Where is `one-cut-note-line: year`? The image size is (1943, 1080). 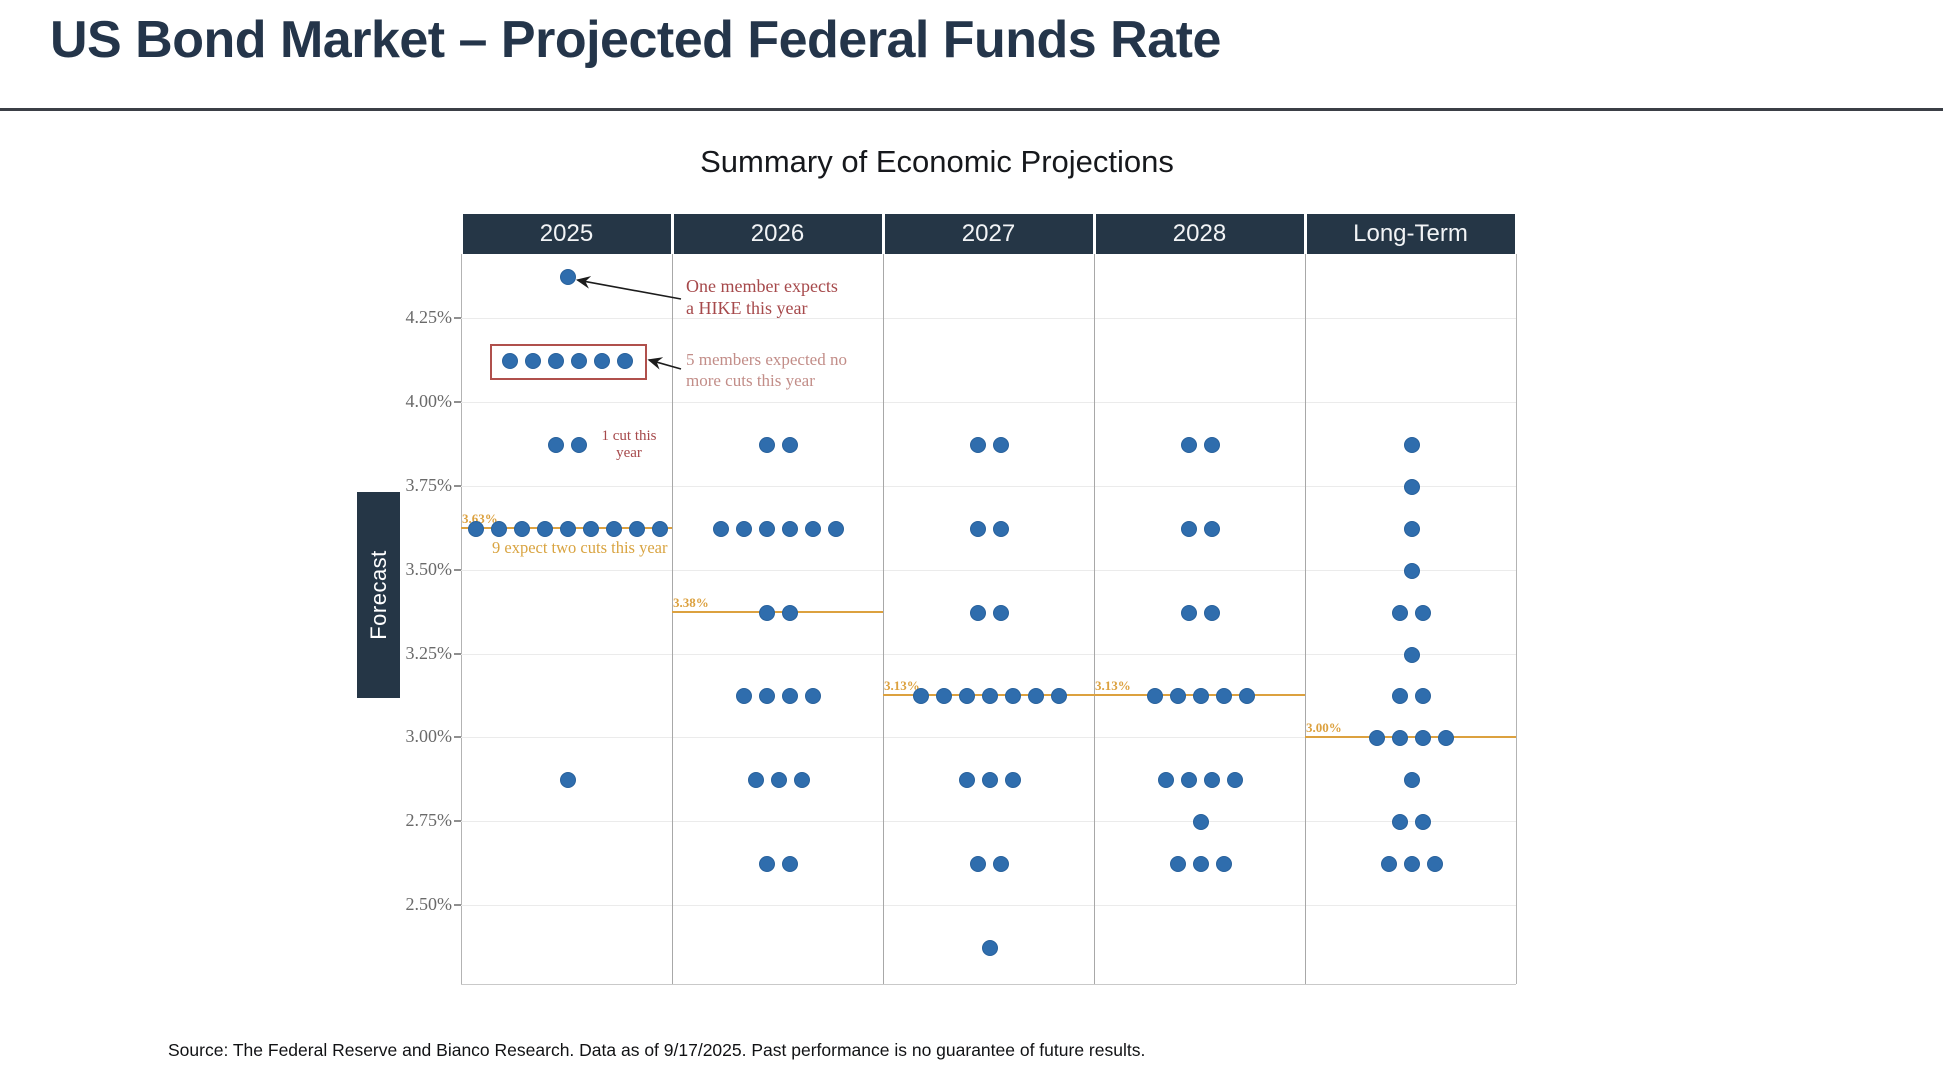
one-cut-note-line: year is located at coordinates (629, 453).